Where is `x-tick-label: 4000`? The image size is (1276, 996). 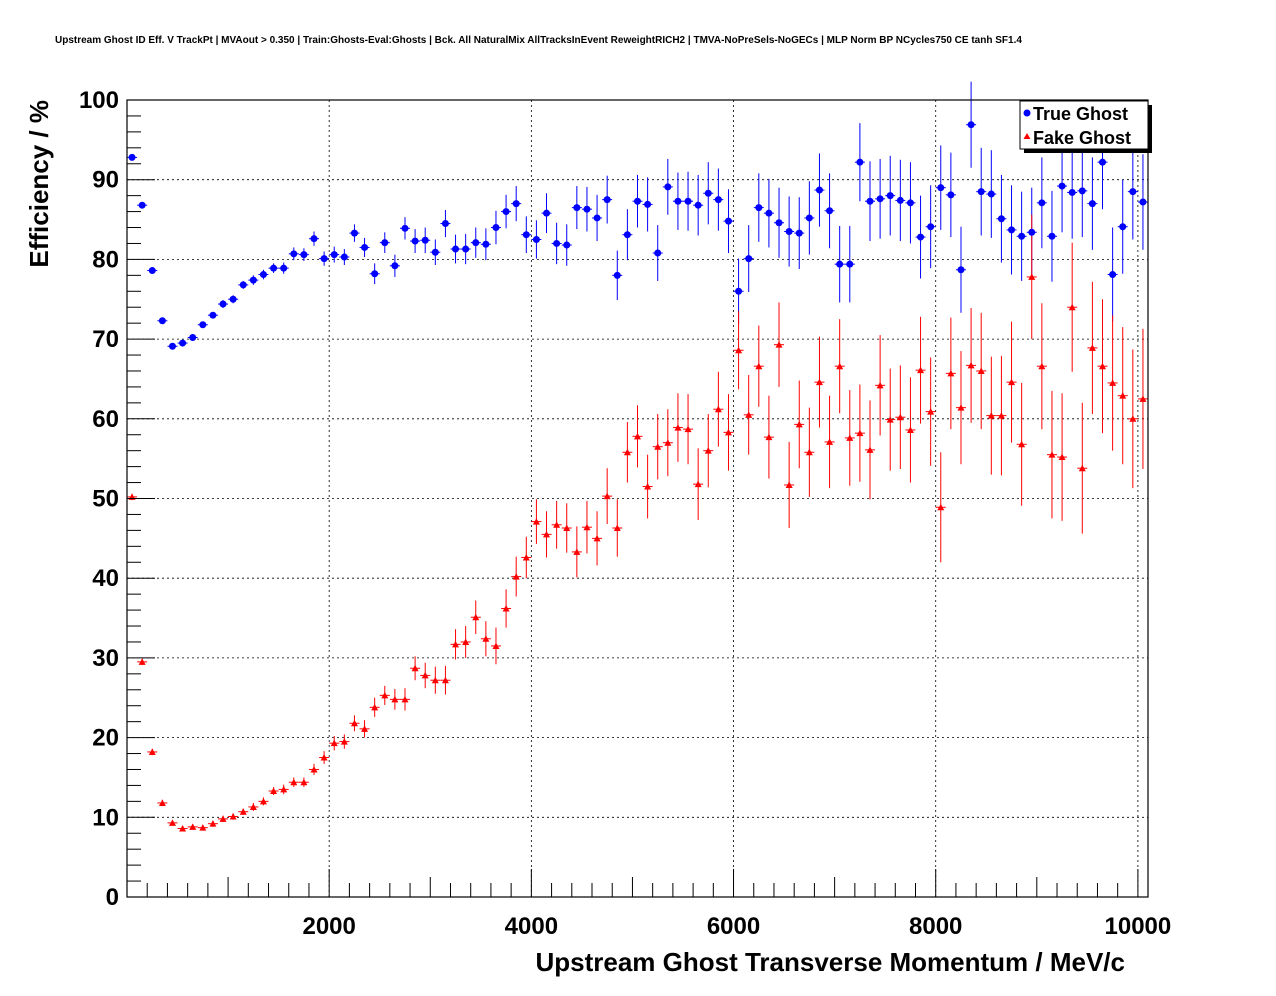 x-tick-label: 4000 is located at coordinates (531, 926).